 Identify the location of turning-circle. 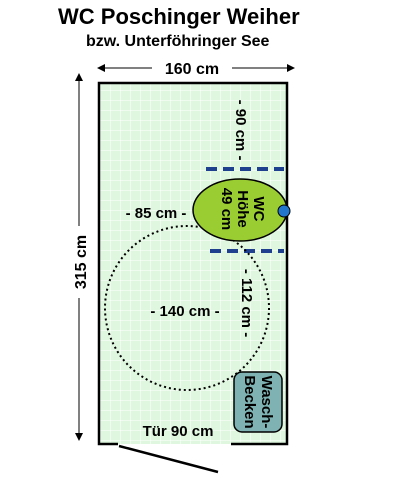
(187, 308).